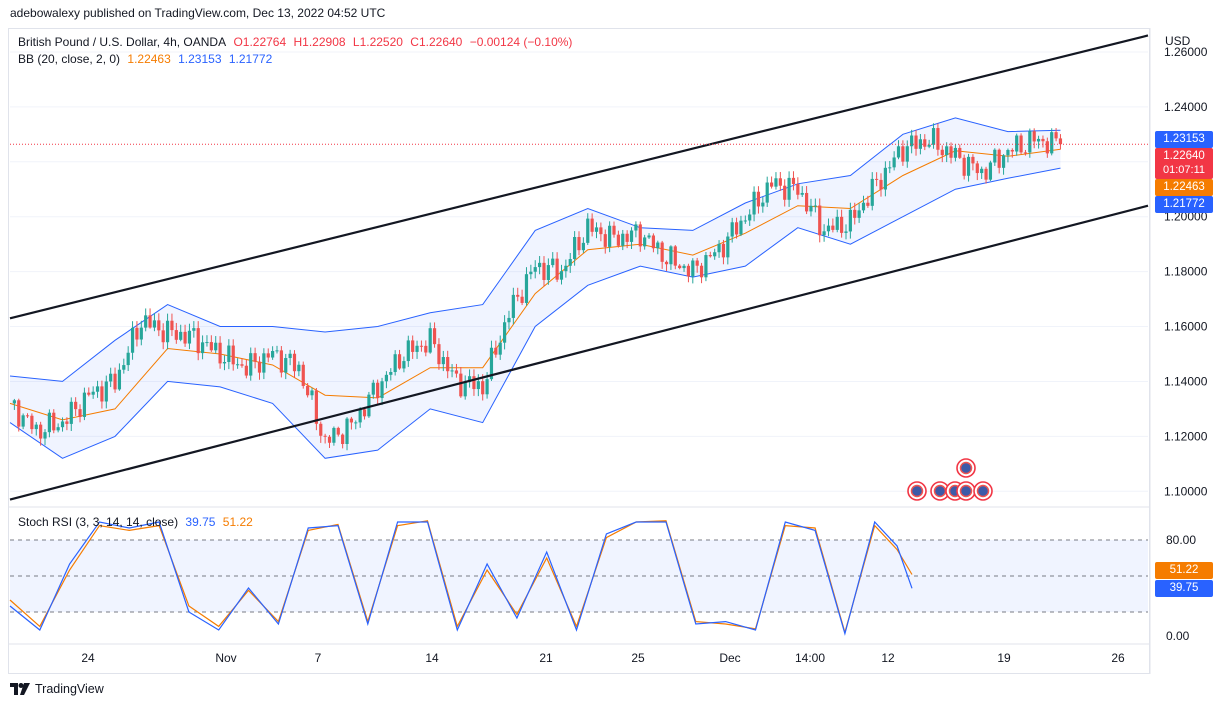 The image size is (1232, 707). I want to click on tradingview-logo: TradingView, so click(57, 689).